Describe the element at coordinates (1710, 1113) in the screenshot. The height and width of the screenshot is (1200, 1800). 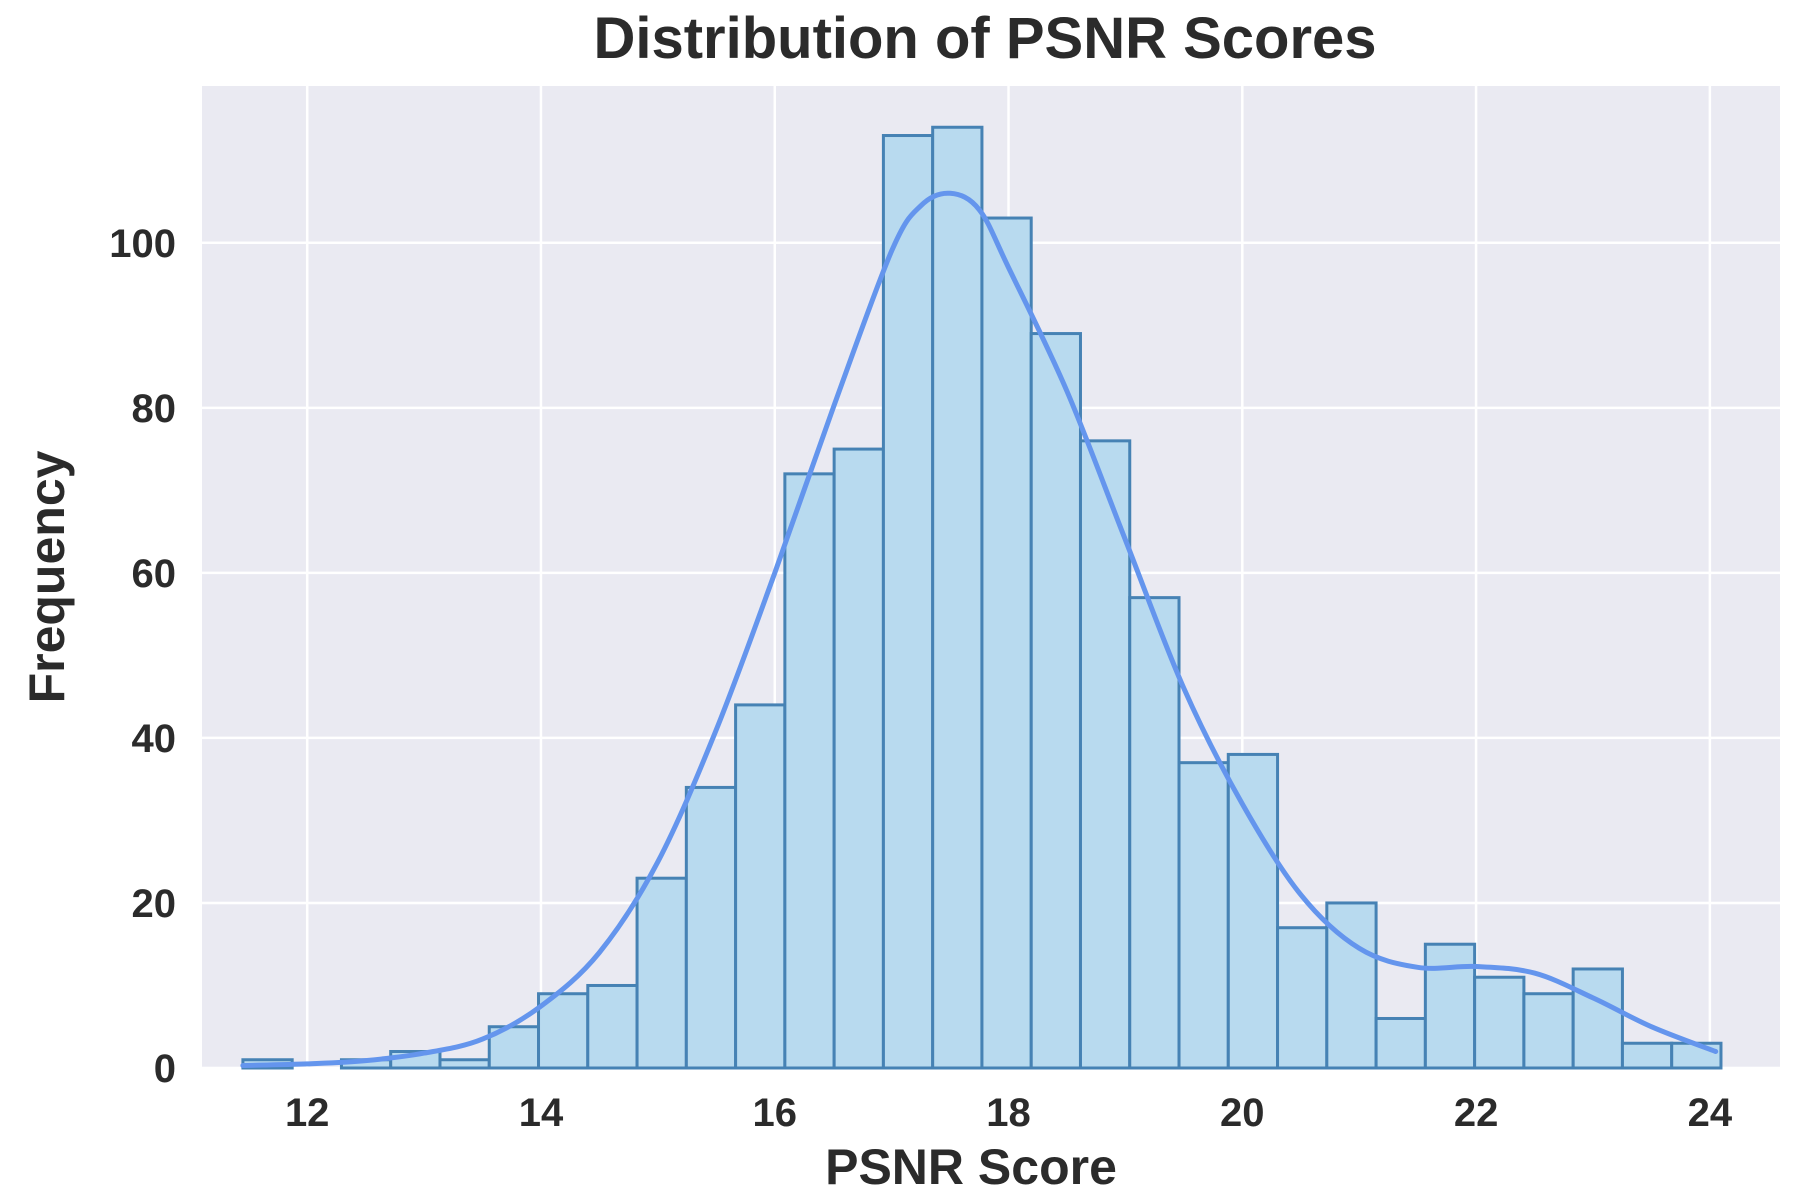
I see `x-tick-label-6: 24` at that location.